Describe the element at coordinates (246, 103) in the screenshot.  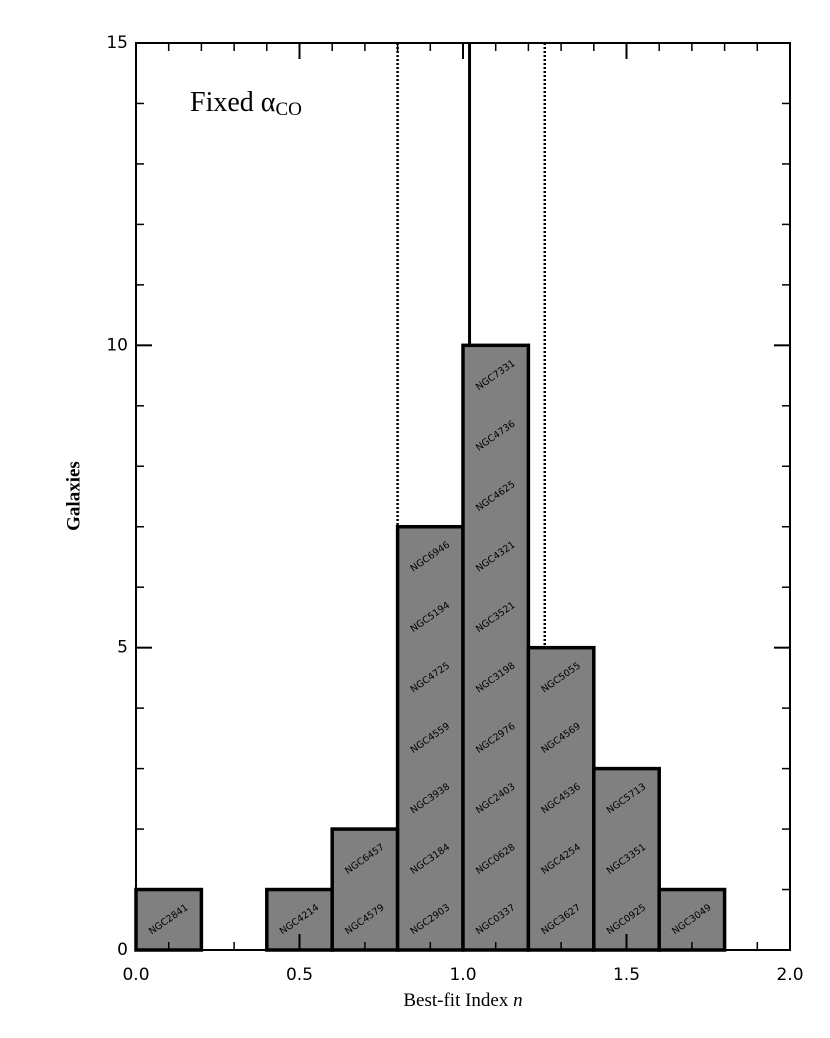
I see `annotation: Fixed αCO` at that location.